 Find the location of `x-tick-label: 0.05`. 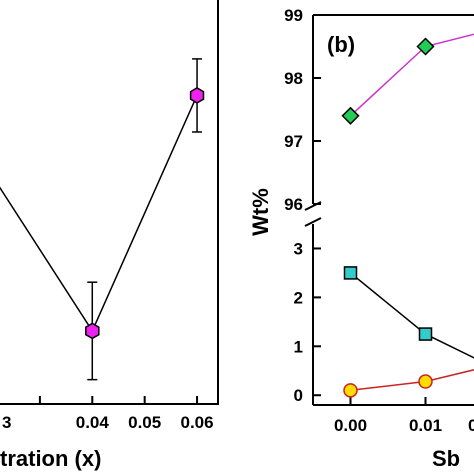

x-tick-label: 0.05 is located at coordinates (144, 422).